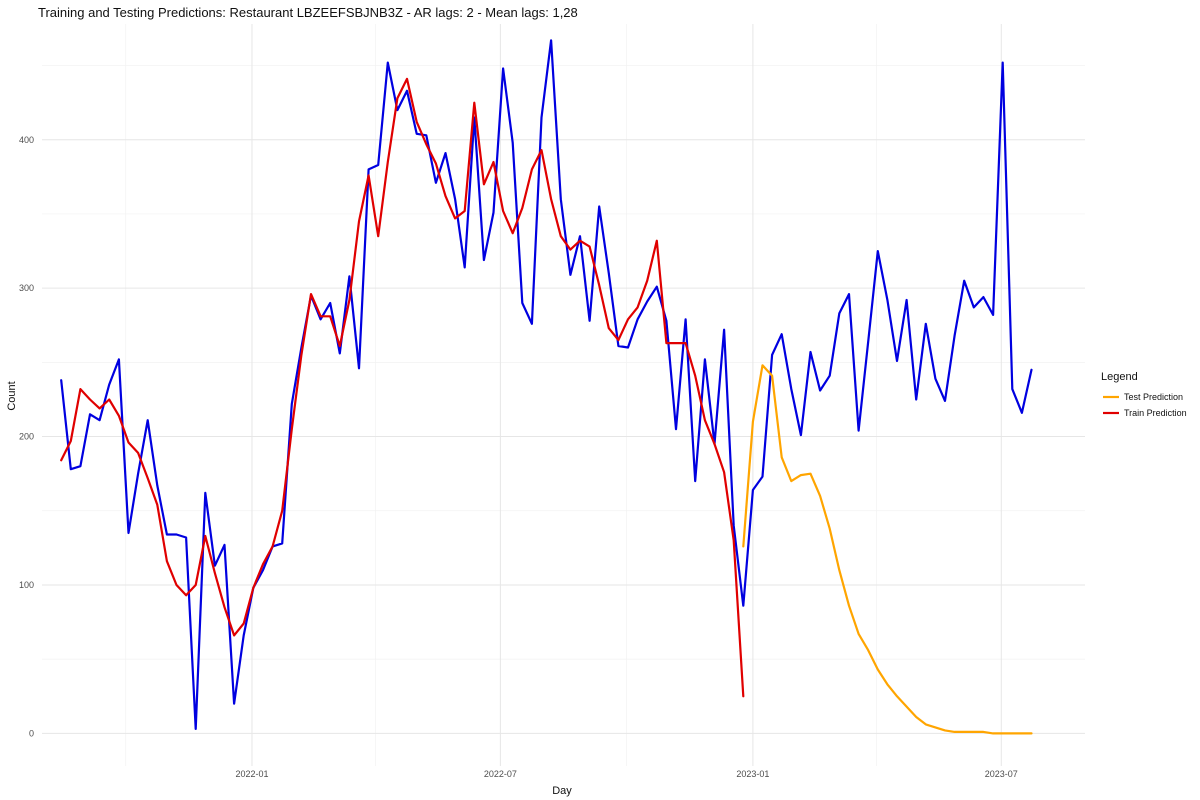 The image size is (1200, 800). What do you see at coordinates (1155, 413) in the screenshot?
I see `legend-label: Train Prediction` at bounding box center [1155, 413].